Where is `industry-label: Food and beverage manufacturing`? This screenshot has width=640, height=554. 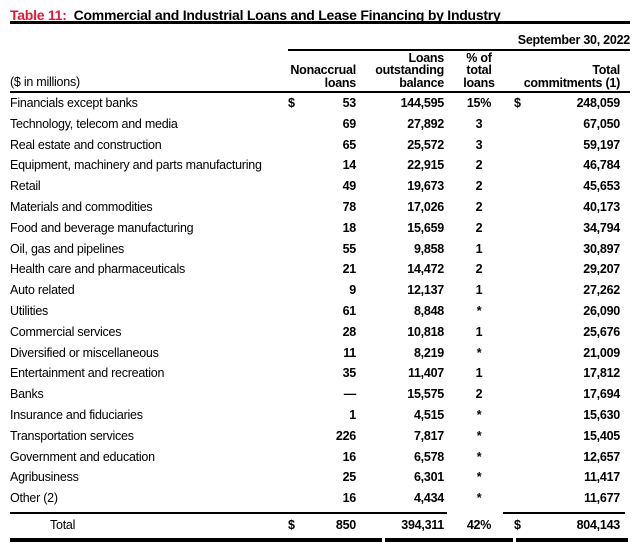 industry-label: Food and beverage manufacturing is located at coordinates (102, 227).